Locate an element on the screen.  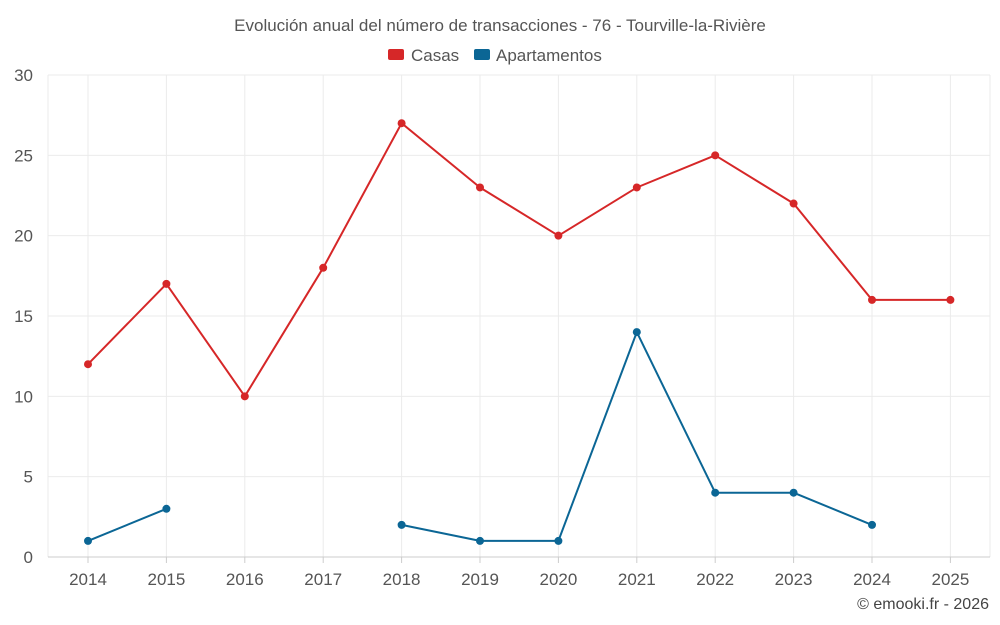
y-tick-label: 25 is located at coordinates (23, 155).